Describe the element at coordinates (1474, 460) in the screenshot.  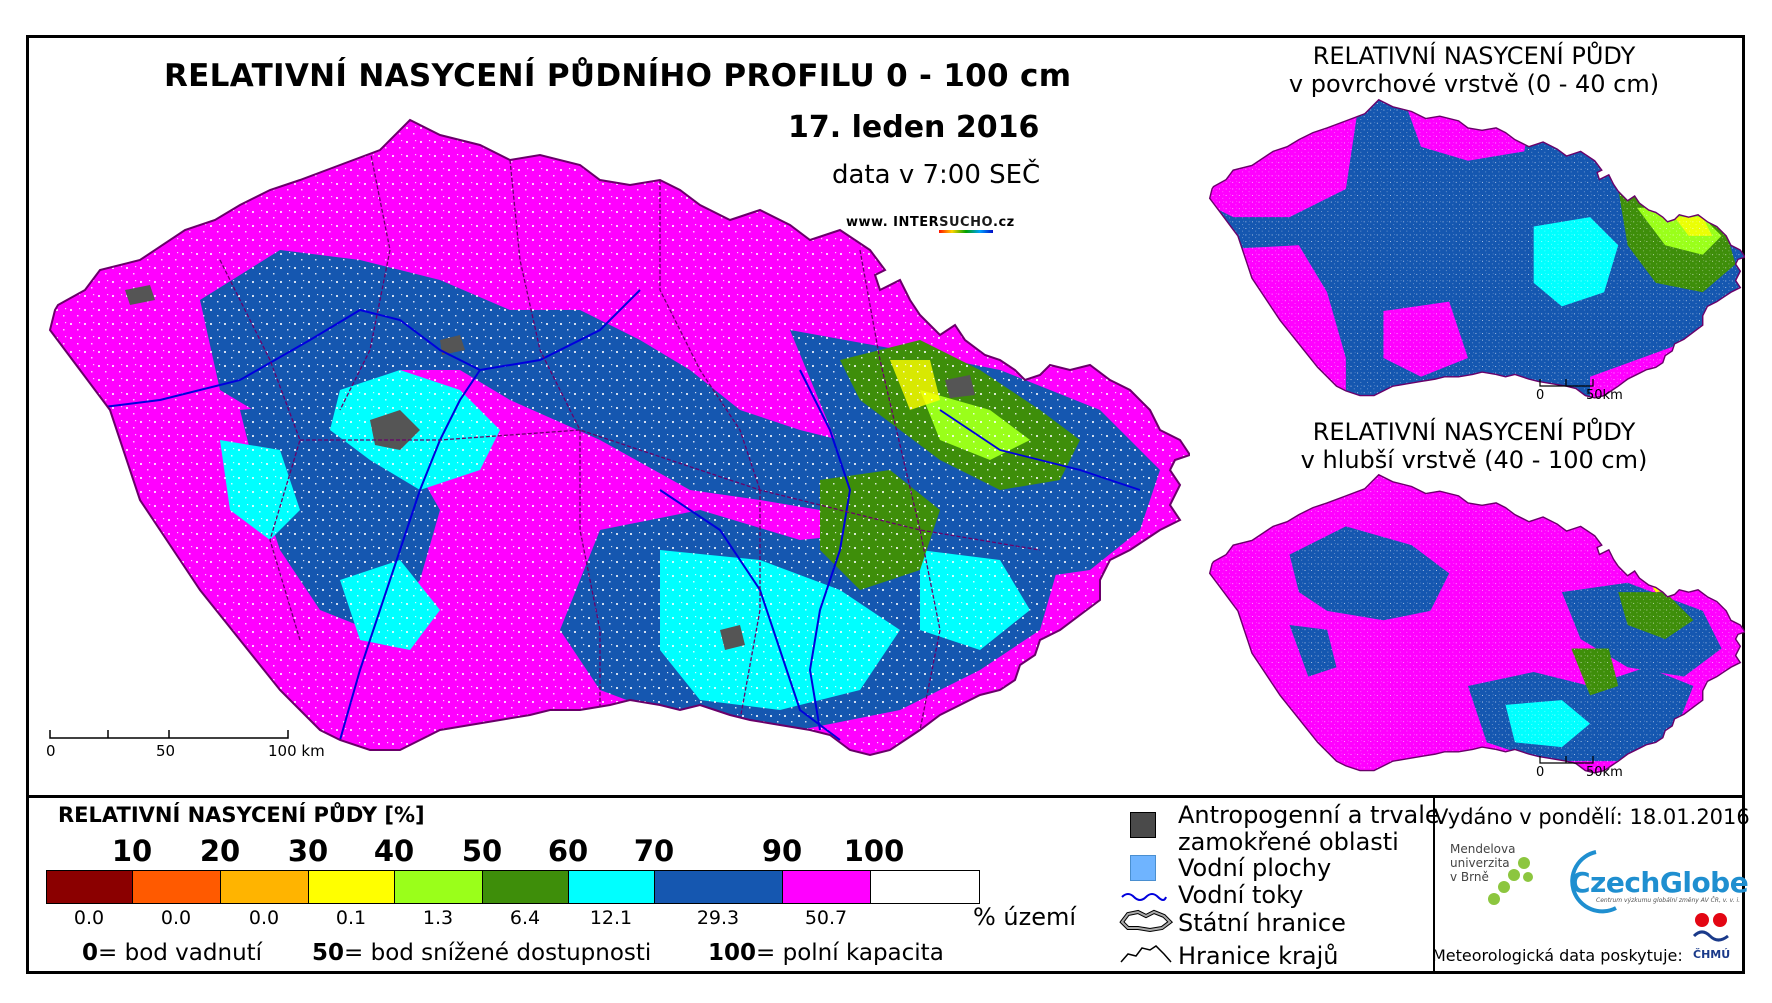
I see `inset-deep-title-2: v hlubší vrstvě (40 - 100 cm)` at that location.